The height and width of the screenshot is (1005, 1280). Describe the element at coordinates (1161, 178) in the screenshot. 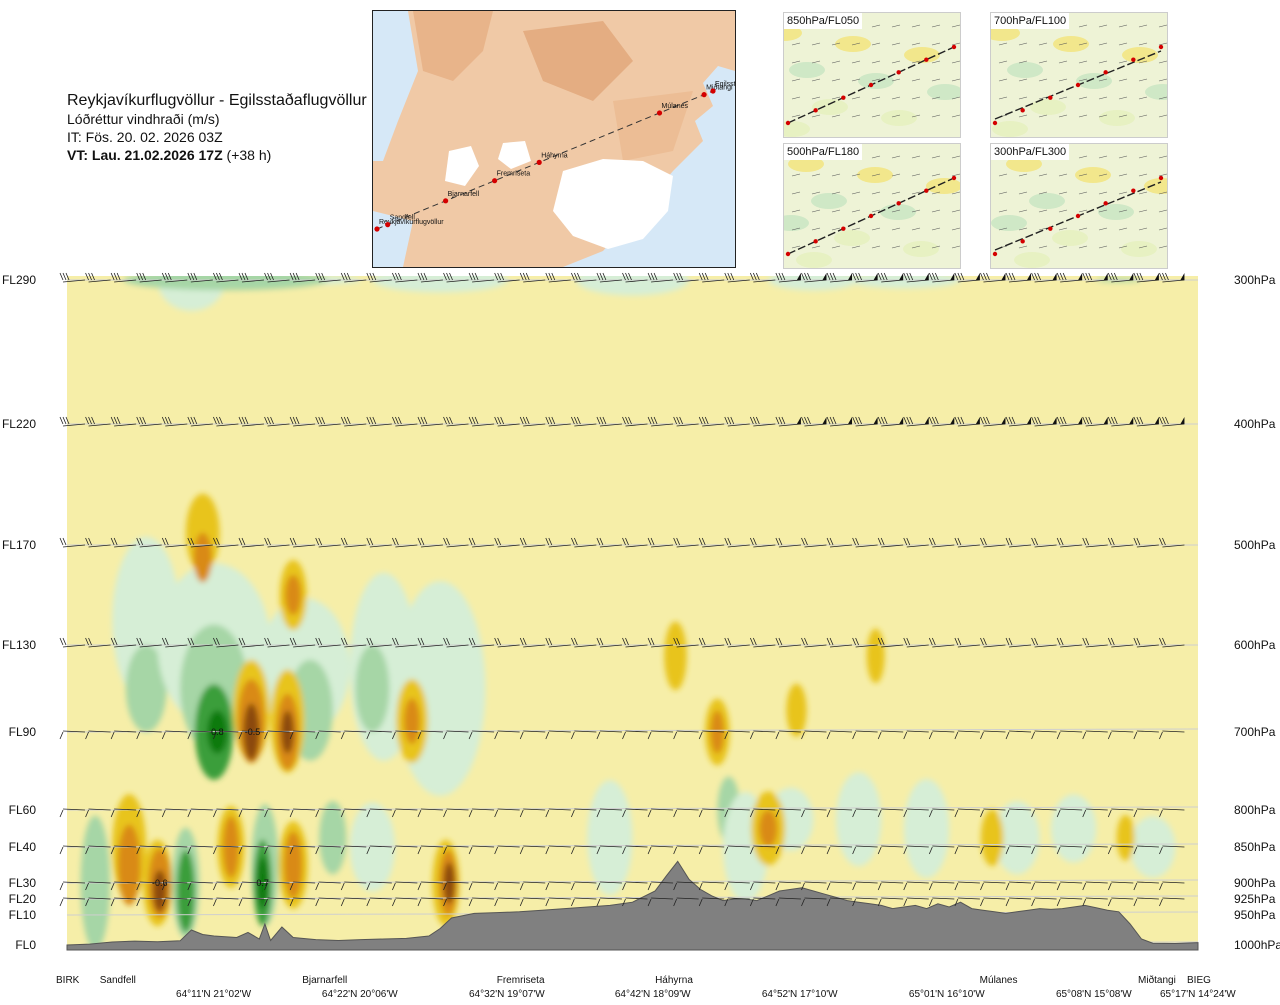

I see `minimap-route-point` at that location.